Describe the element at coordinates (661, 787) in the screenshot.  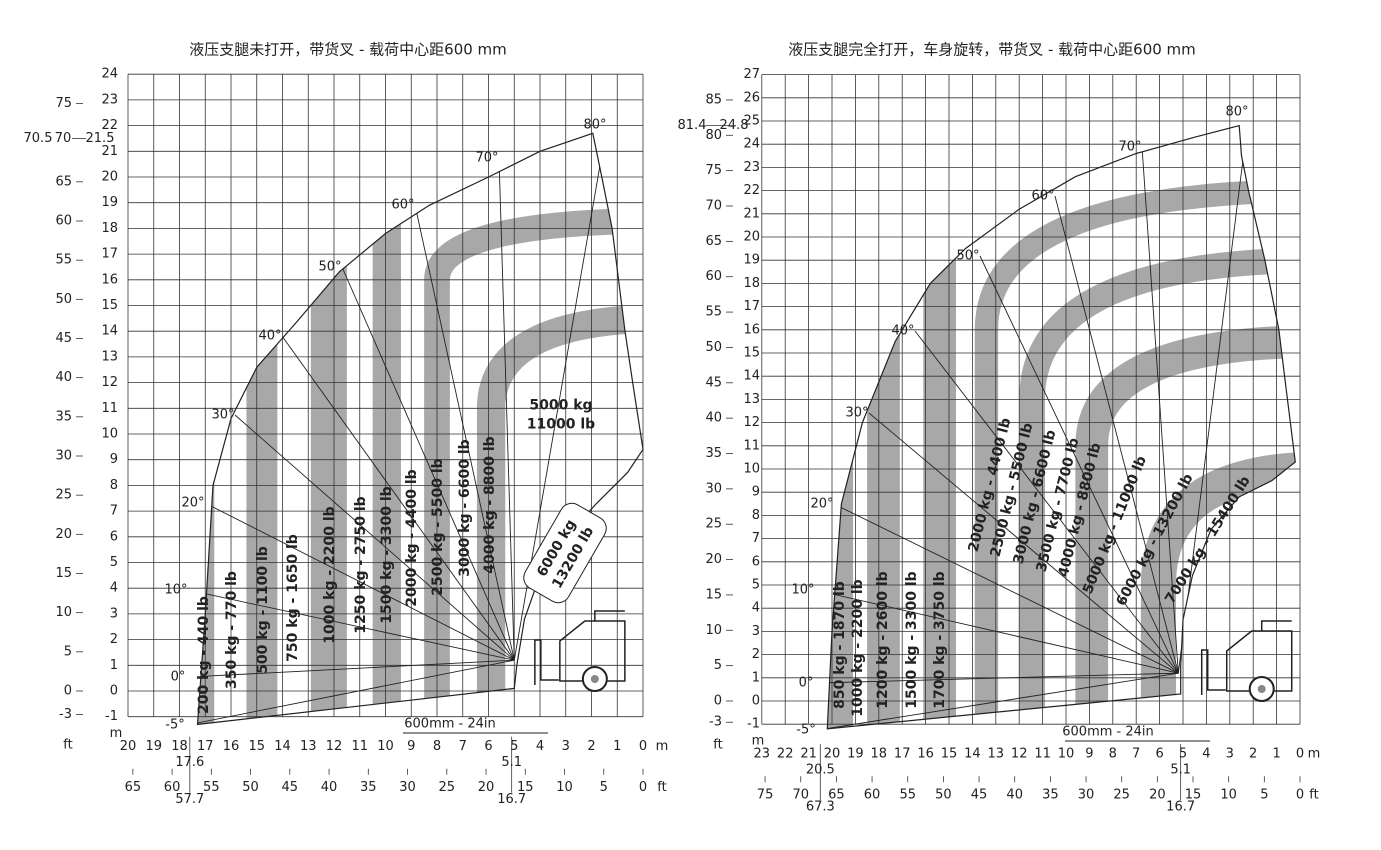
I see `x-ft-unit: ft` at that location.